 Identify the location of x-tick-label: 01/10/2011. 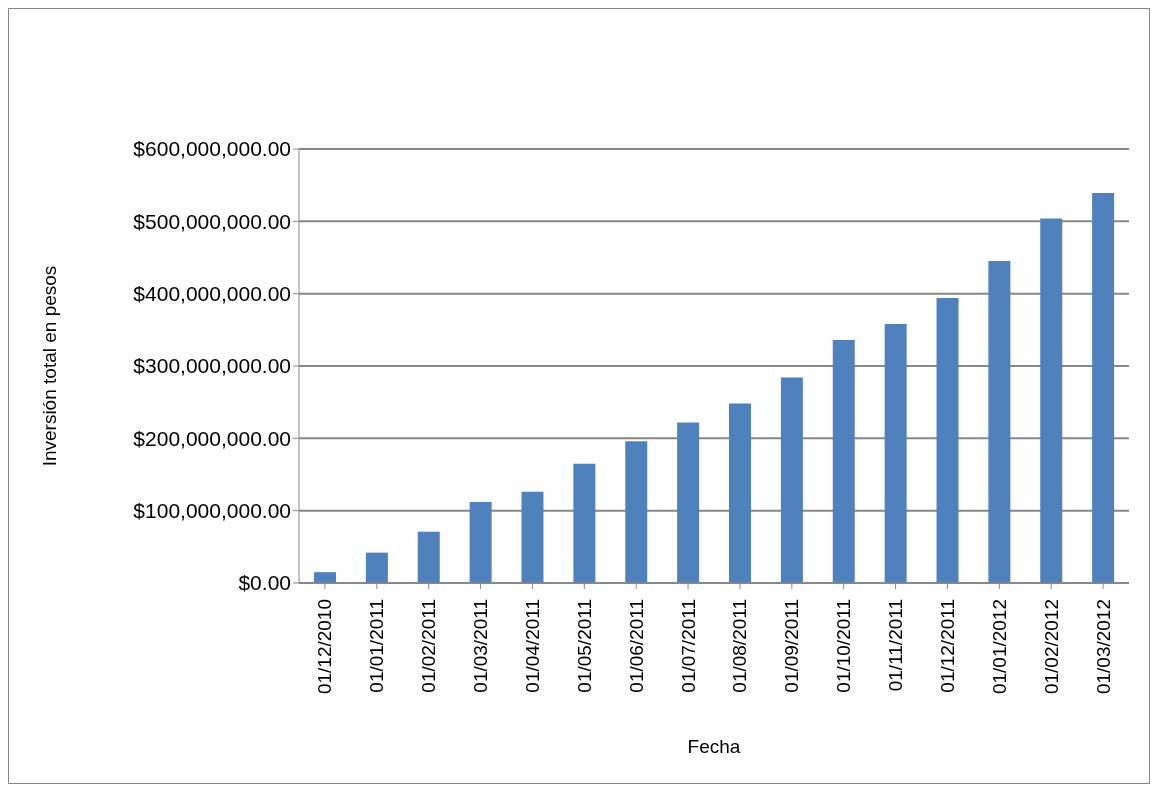
(844, 646).